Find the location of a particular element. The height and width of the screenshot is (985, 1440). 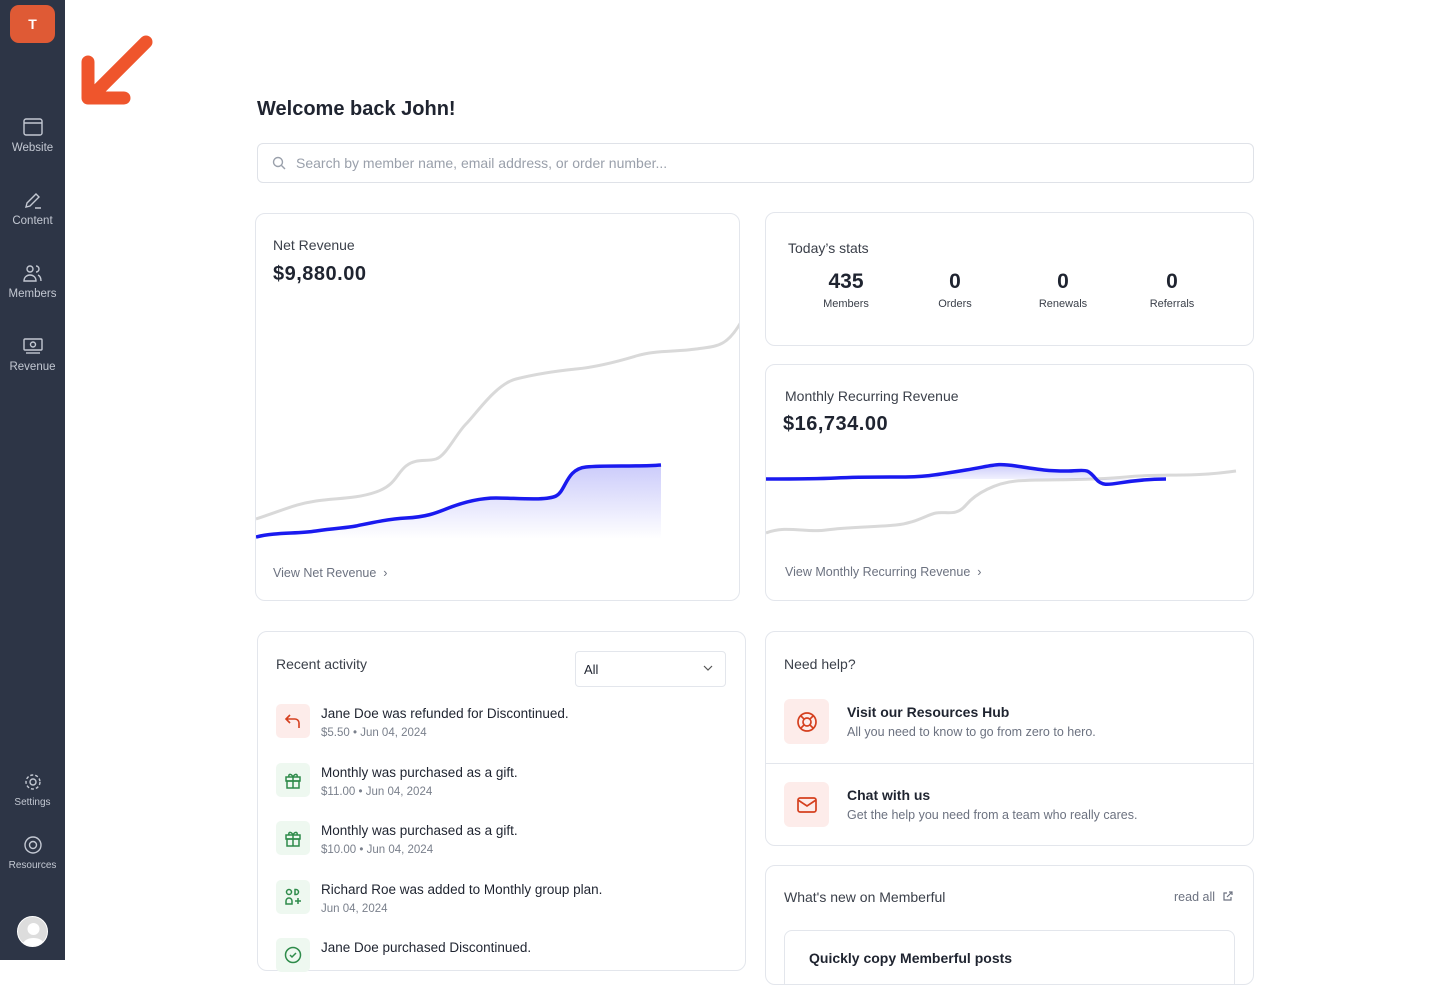

page-title: Welcome back John! is located at coordinates (356, 109).